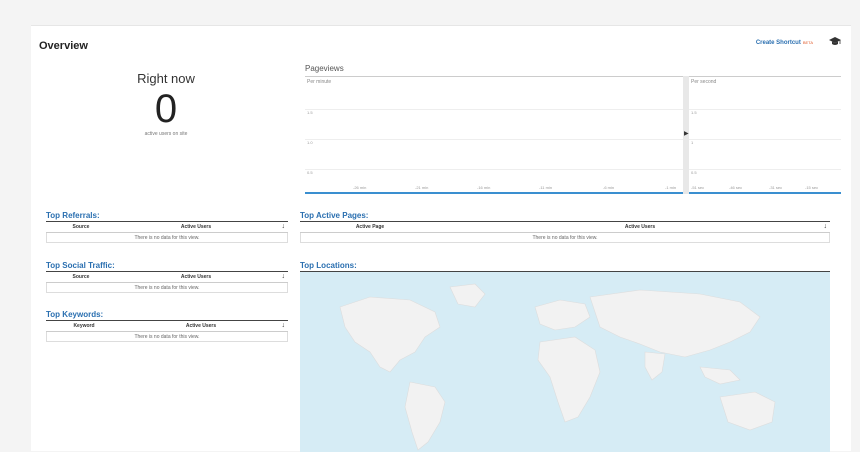  I want to click on continent-north-america, so click(390, 334).